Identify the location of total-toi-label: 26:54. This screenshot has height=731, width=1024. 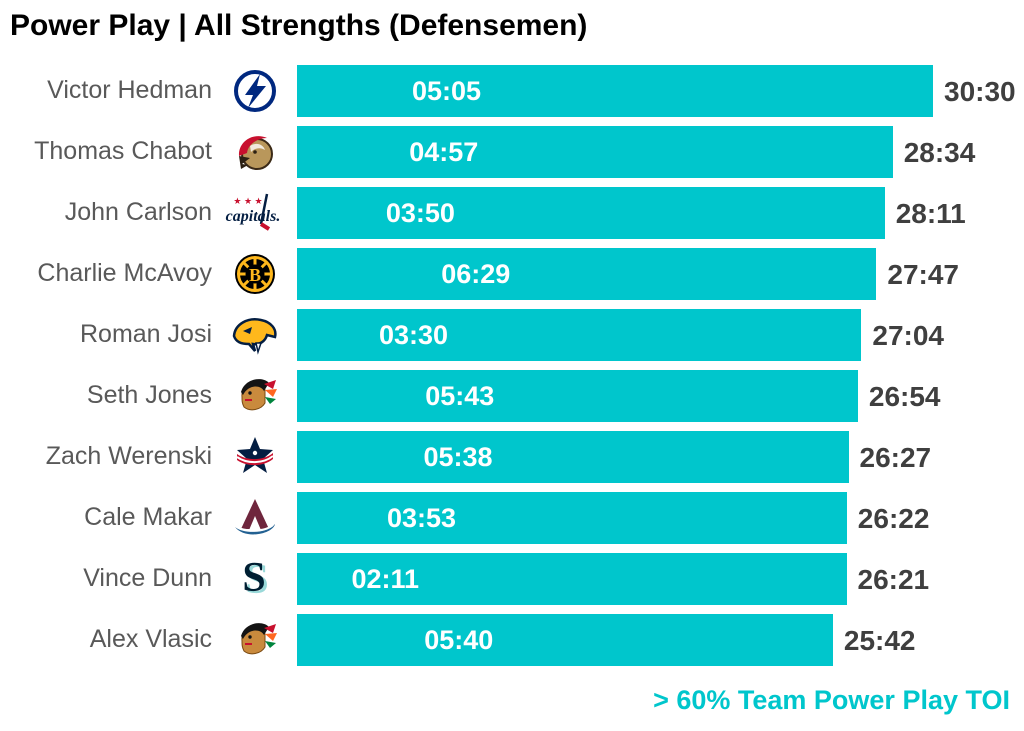
(904, 396).